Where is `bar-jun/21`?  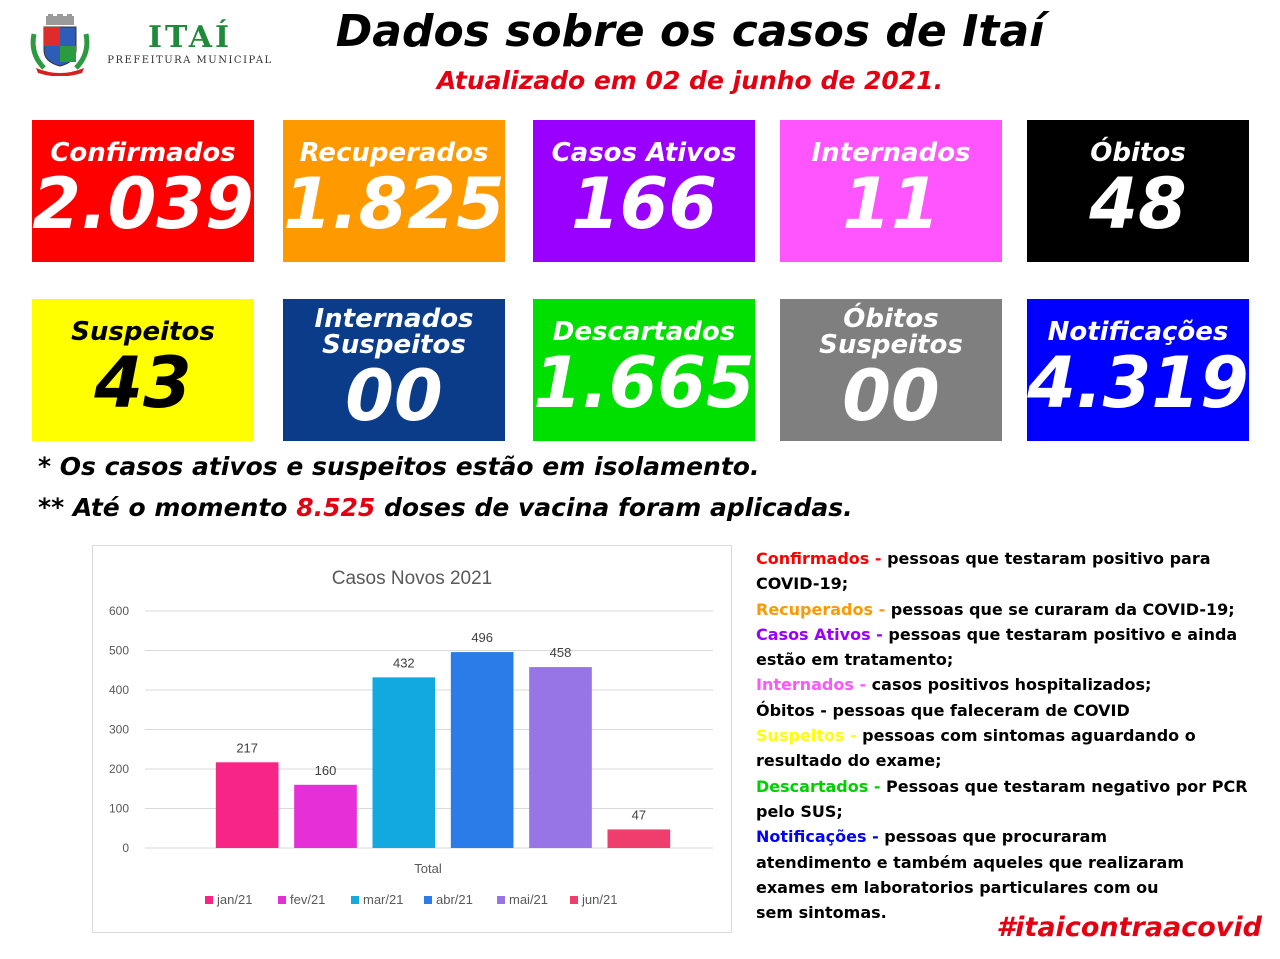 bar-jun/21 is located at coordinates (639, 838).